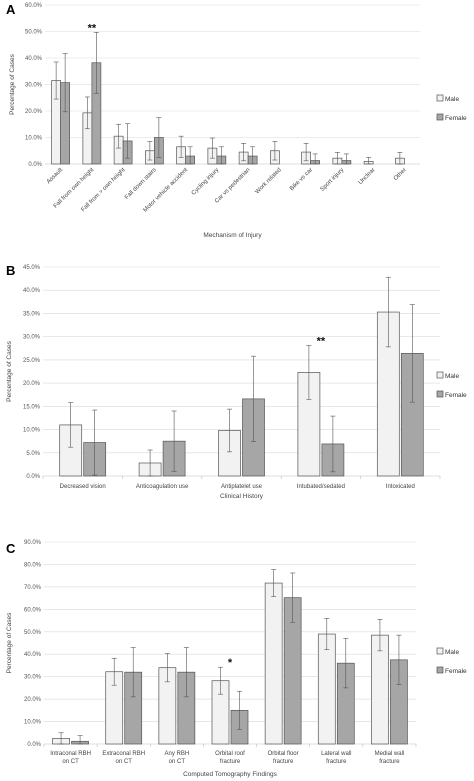 This screenshot has width=474, height=781. Describe the element at coordinates (269, 181) in the screenshot. I see `x-tick-label: Work related` at that location.